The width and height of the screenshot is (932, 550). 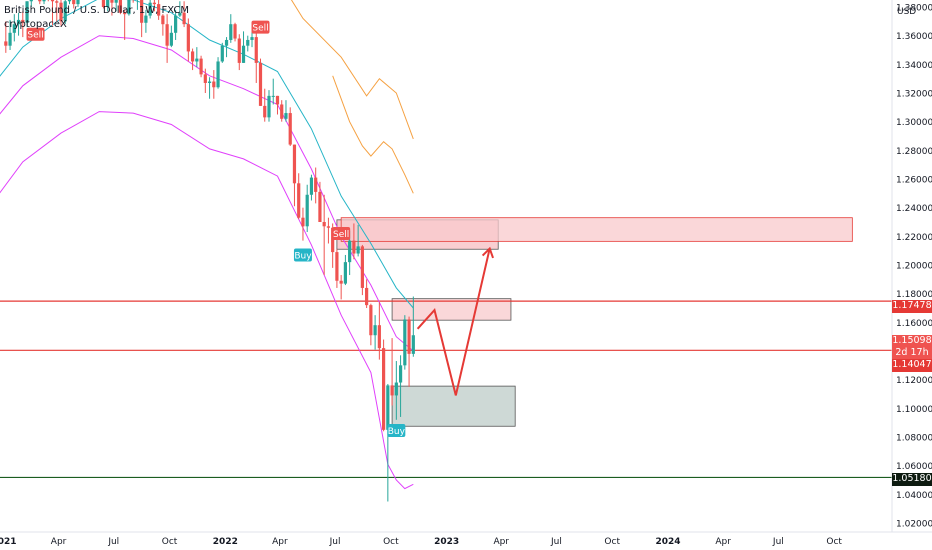 What do you see at coordinates (914, 9) in the screenshot?
I see `y-tick-label: 1.38000` at bounding box center [914, 9].